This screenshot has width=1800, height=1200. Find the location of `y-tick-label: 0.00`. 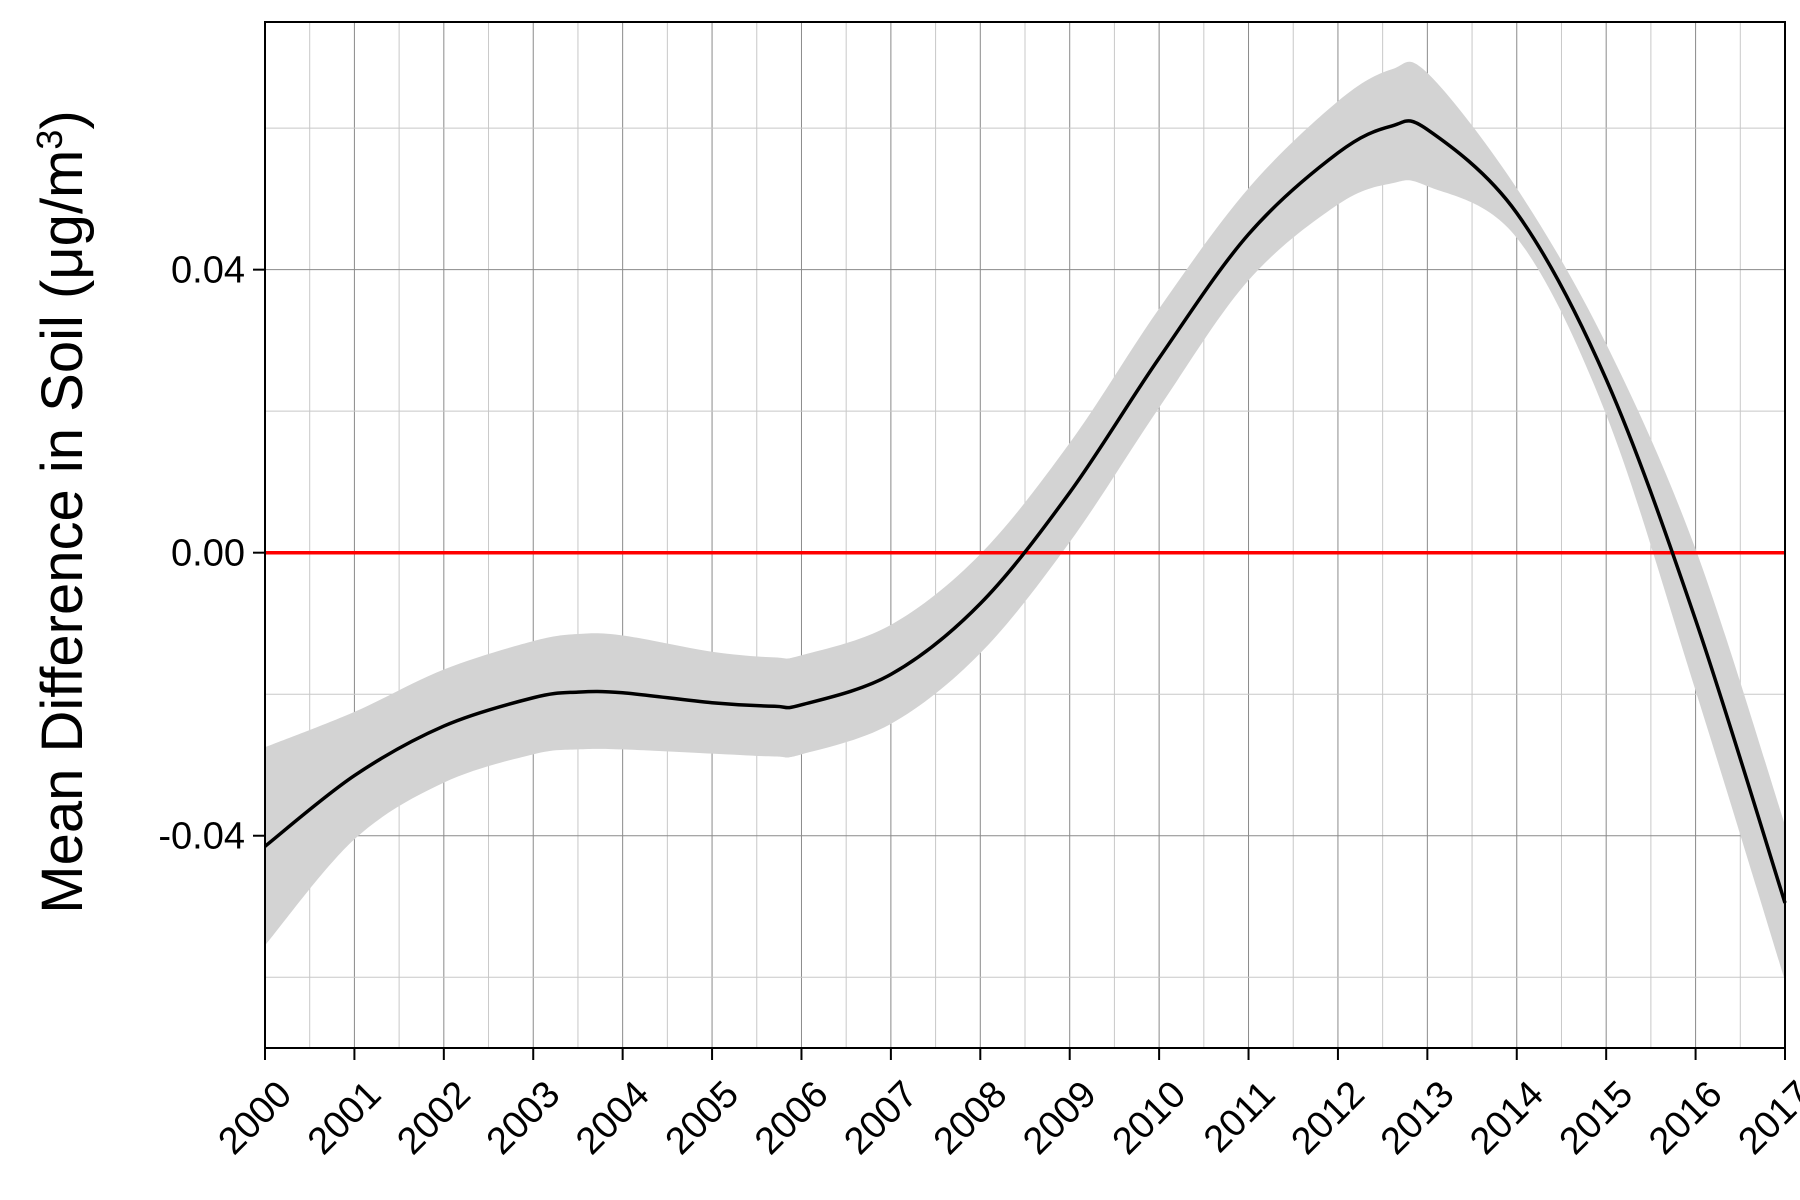

y-tick-label: 0.00 is located at coordinates (208, 554).